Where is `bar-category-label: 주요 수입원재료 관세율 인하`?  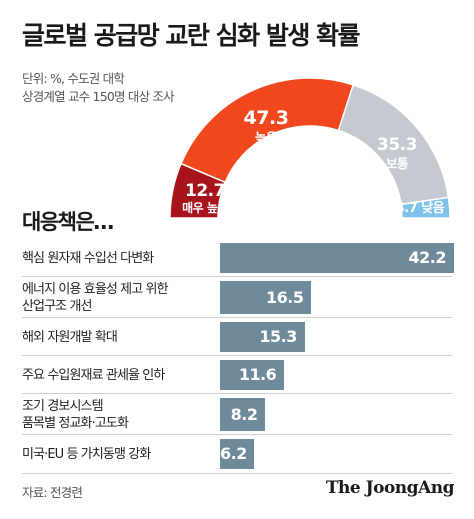 bar-category-label: 주요 수입원재료 관세율 인하 is located at coordinates (93, 375).